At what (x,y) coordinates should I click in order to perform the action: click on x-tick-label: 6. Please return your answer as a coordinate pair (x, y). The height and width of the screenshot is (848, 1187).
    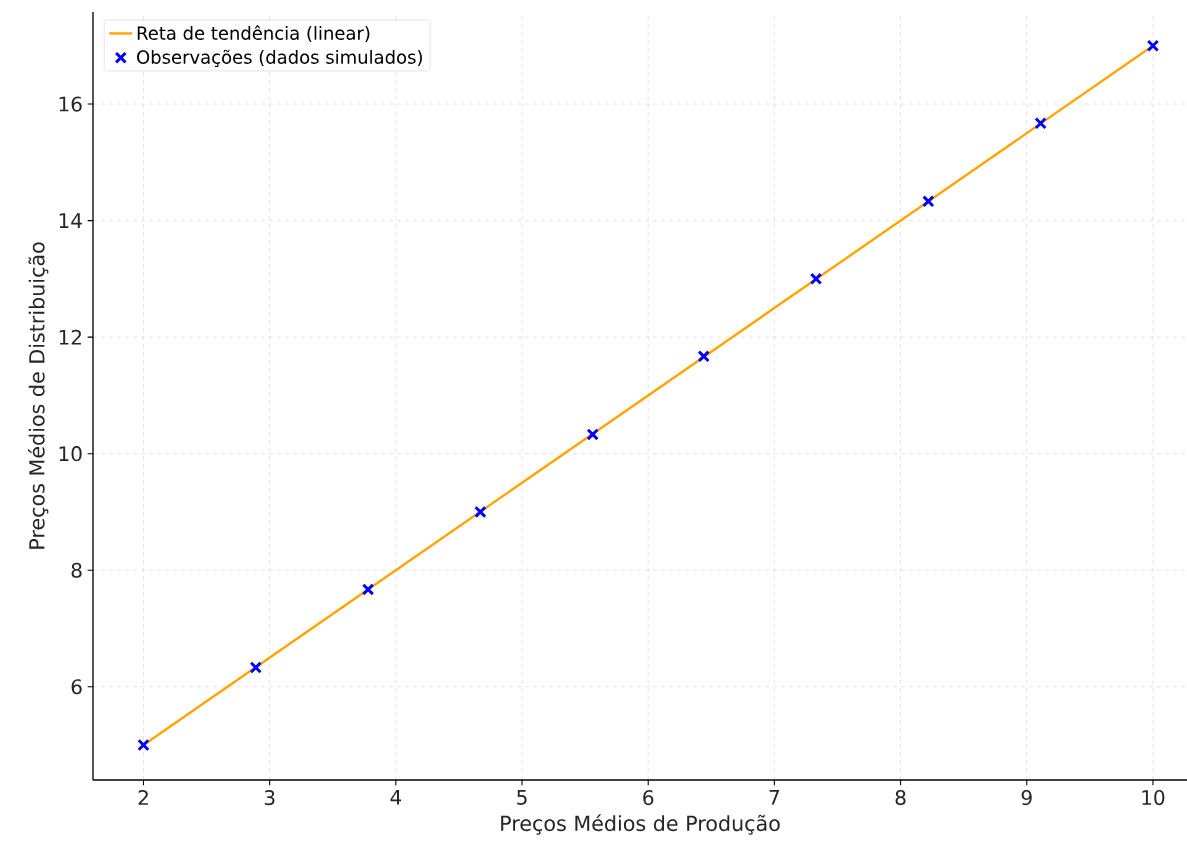
    Looking at the image, I should click on (648, 798).